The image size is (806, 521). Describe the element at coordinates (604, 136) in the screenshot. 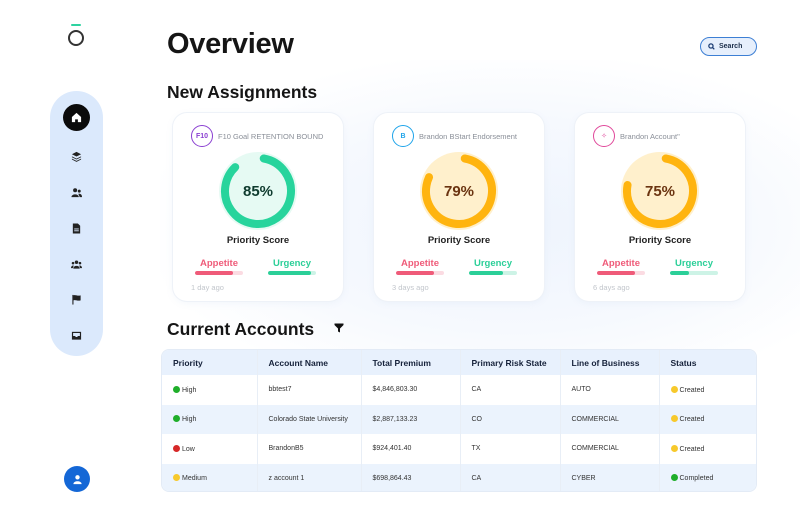

I see `account-badge-icon: ✧` at that location.